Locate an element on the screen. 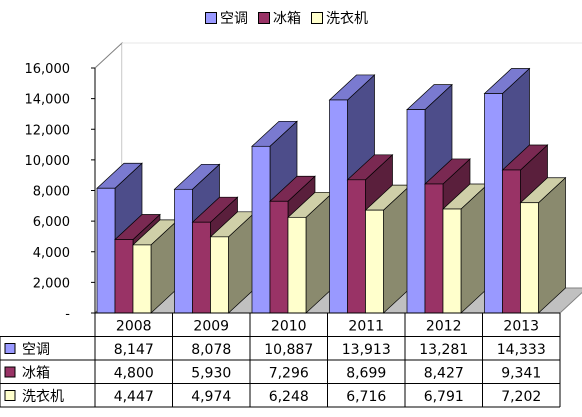  data-label: 7,296 is located at coordinates (289, 374).